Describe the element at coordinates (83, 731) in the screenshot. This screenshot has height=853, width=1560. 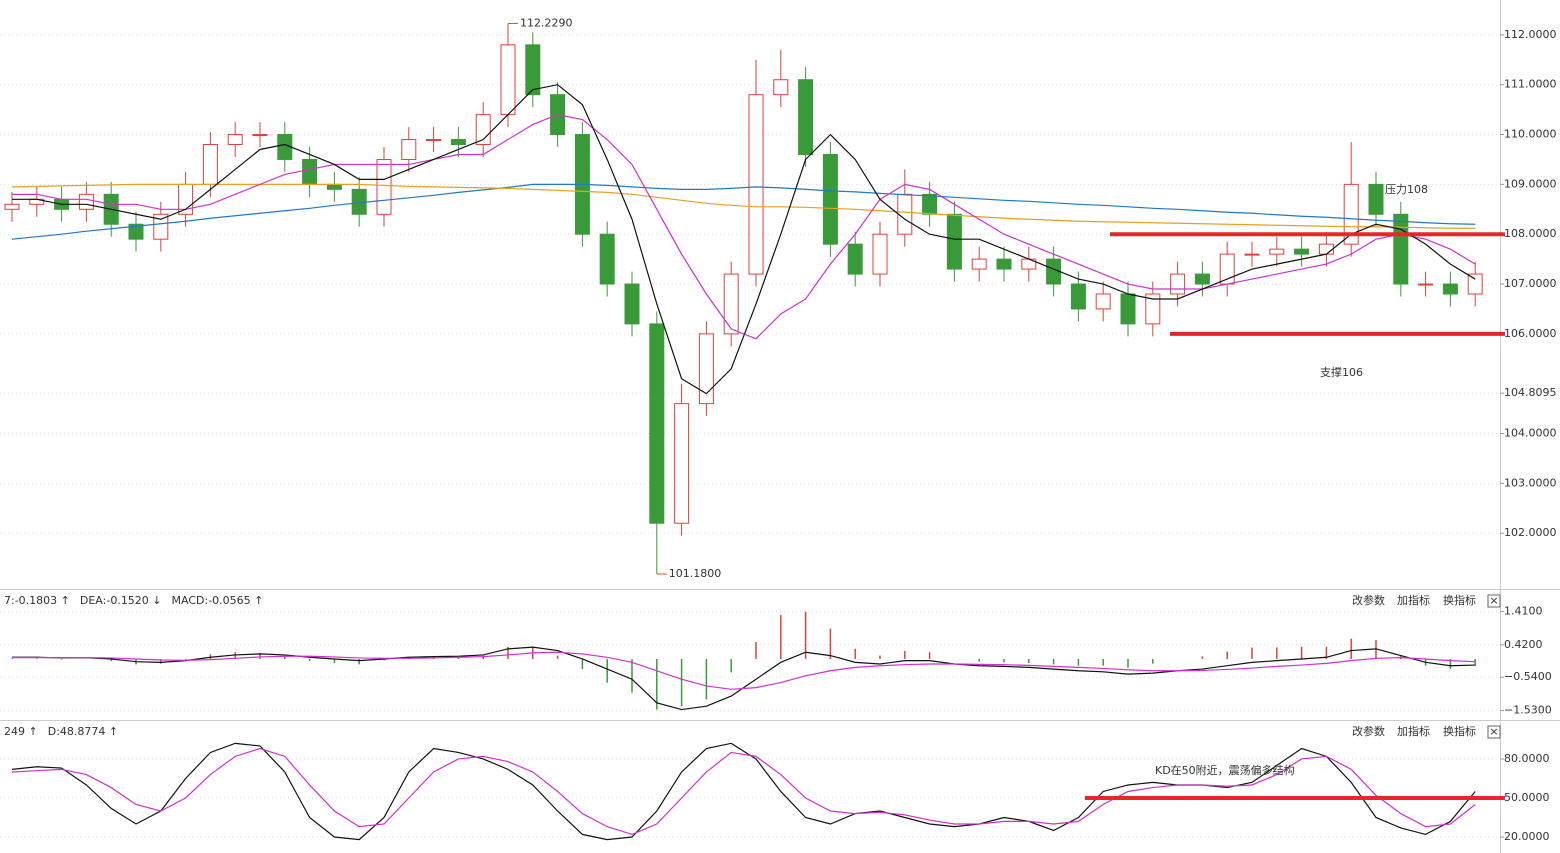
I see `indicator-value: D:48.8774 ↑` at that location.